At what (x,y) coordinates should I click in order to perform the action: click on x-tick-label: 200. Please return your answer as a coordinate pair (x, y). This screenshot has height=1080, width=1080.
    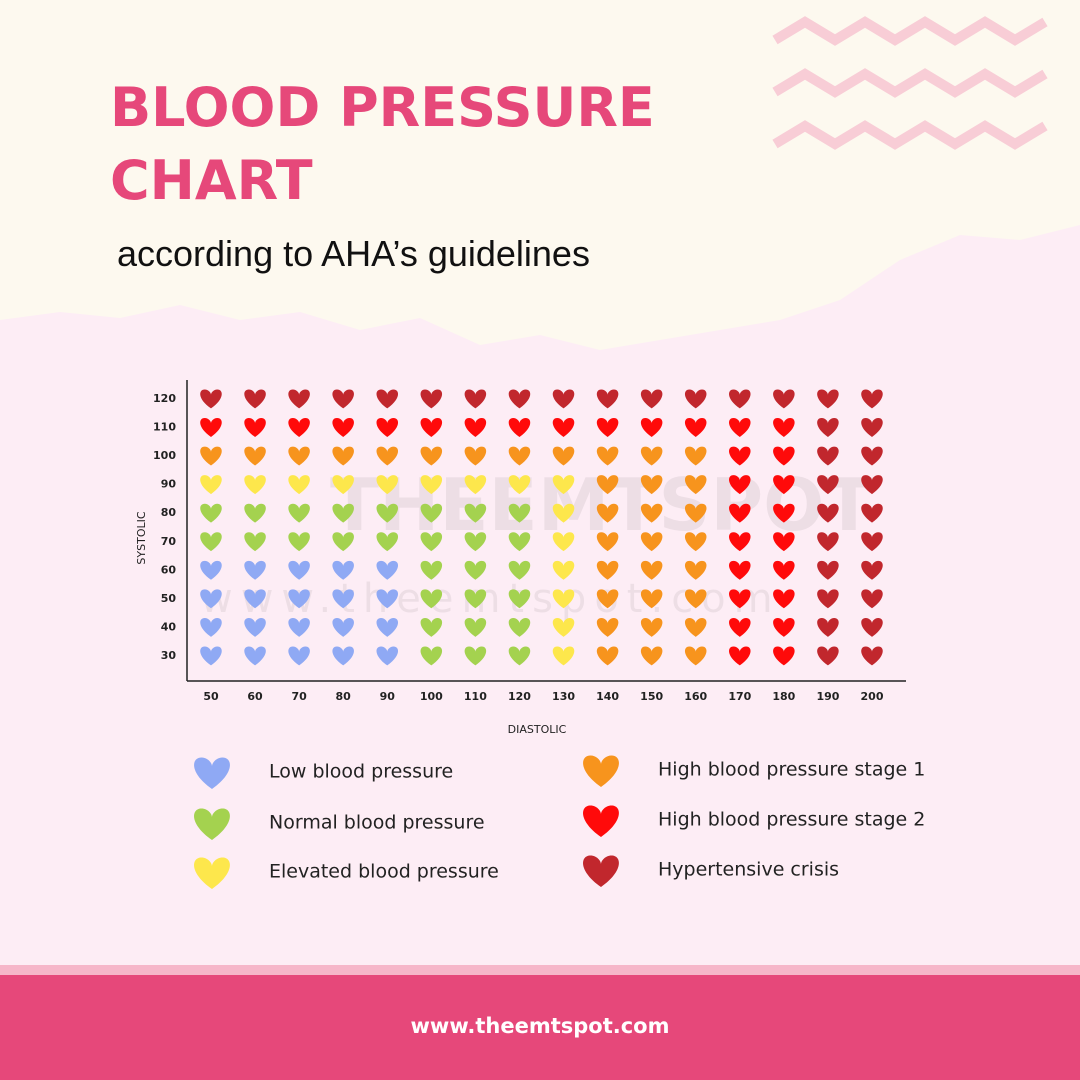
    Looking at the image, I should click on (872, 696).